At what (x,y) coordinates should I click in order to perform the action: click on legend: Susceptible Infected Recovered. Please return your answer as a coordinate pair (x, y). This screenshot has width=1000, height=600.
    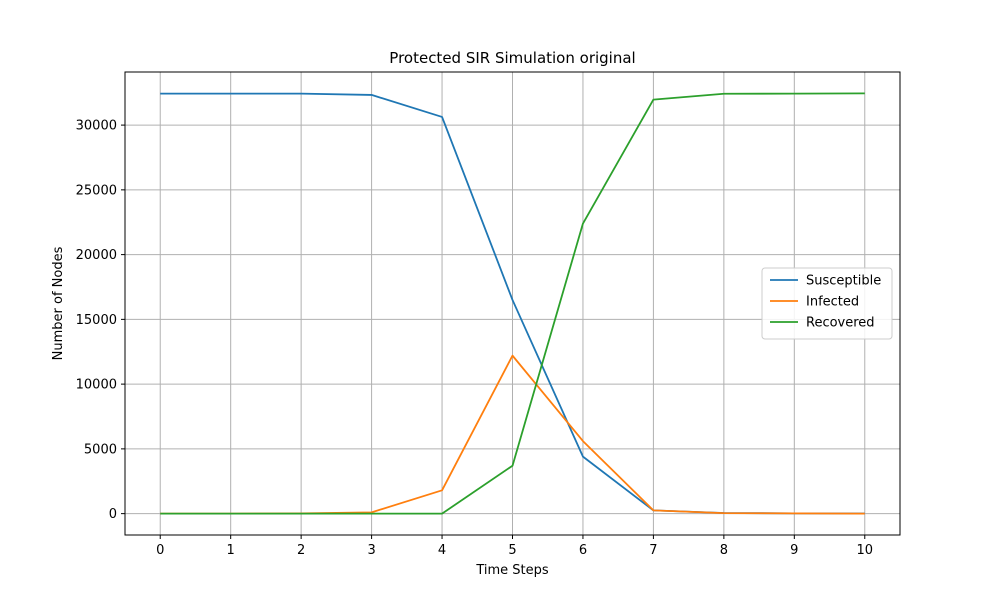
    Looking at the image, I should click on (827, 303).